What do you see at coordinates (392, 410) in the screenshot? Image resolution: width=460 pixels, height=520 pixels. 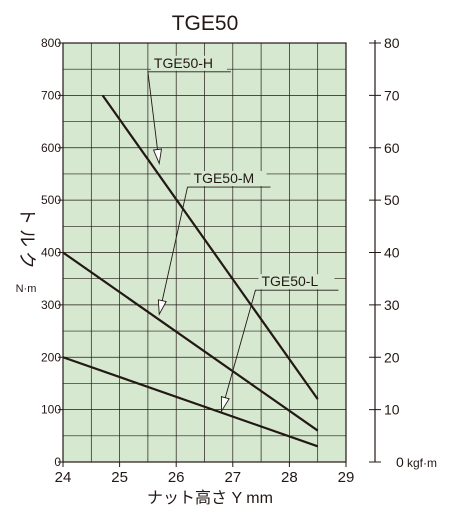 I see `y2-tick-label: 10` at bounding box center [392, 410].